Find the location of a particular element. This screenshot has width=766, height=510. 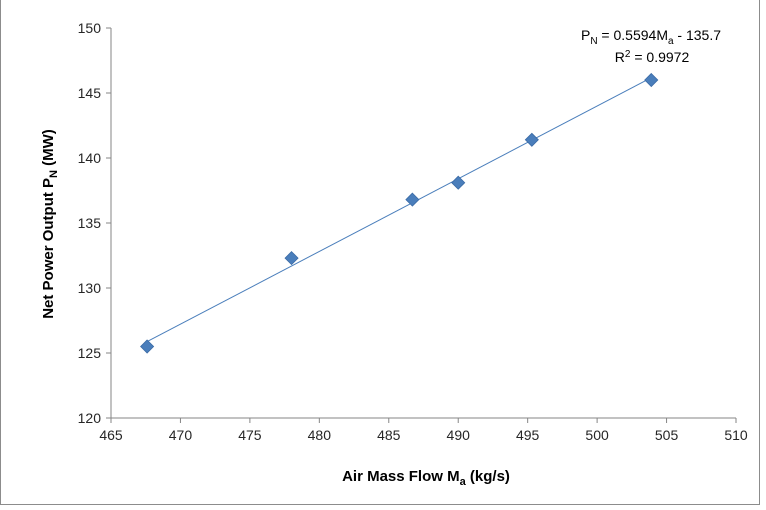

x-tick-label: 490 is located at coordinates (459, 435).